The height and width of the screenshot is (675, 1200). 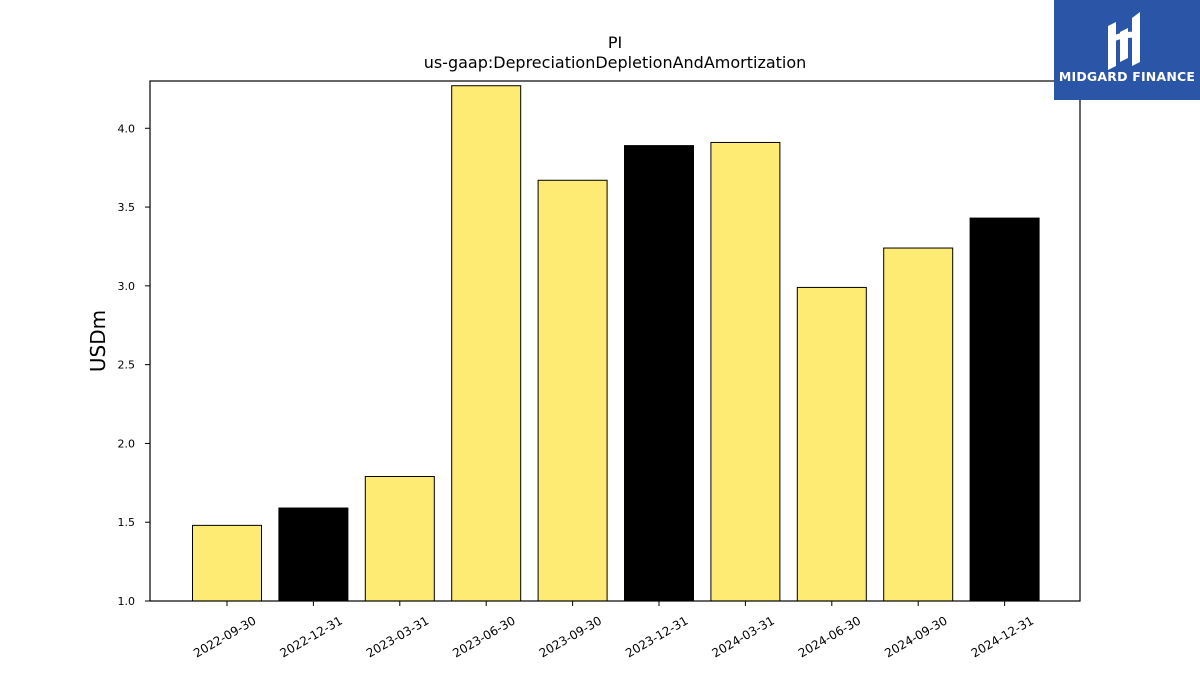 I want to click on y-tick-label: 2.5, so click(x=127, y=365).